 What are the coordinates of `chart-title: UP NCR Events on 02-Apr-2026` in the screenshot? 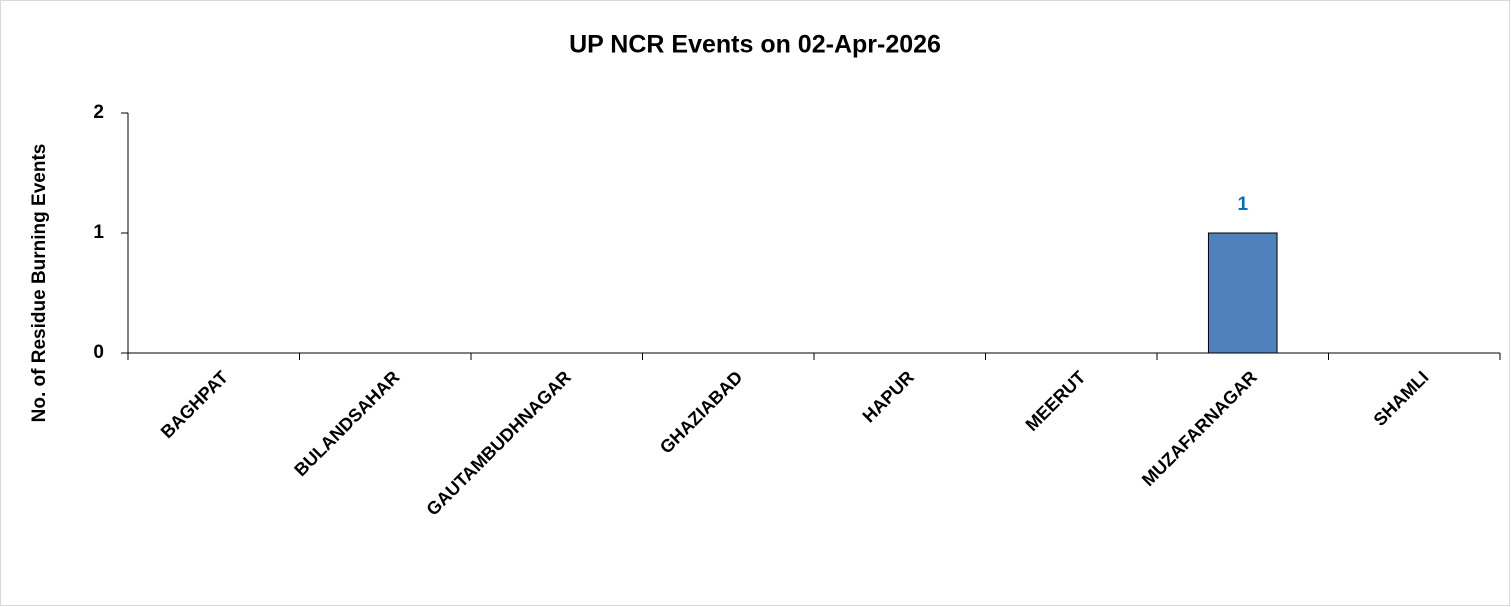 It's located at (755, 45).